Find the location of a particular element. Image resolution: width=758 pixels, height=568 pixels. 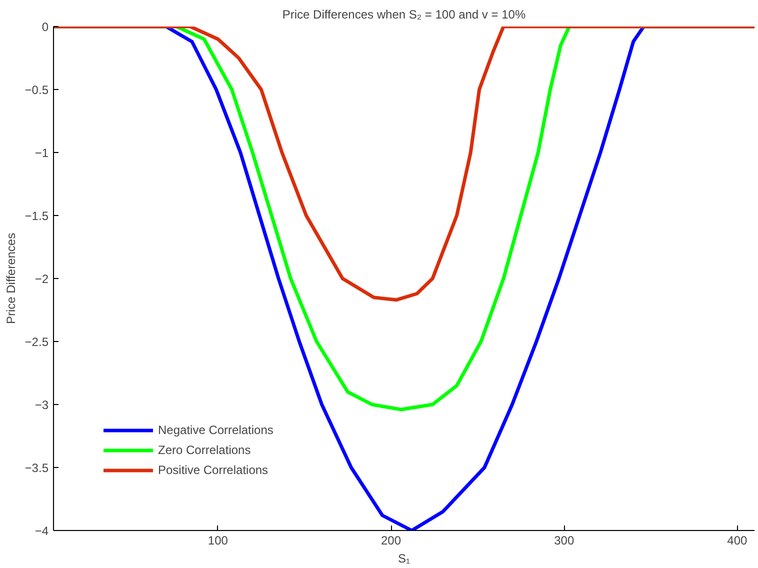

y-tick-label: −0.5 is located at coordinates (36, 90).